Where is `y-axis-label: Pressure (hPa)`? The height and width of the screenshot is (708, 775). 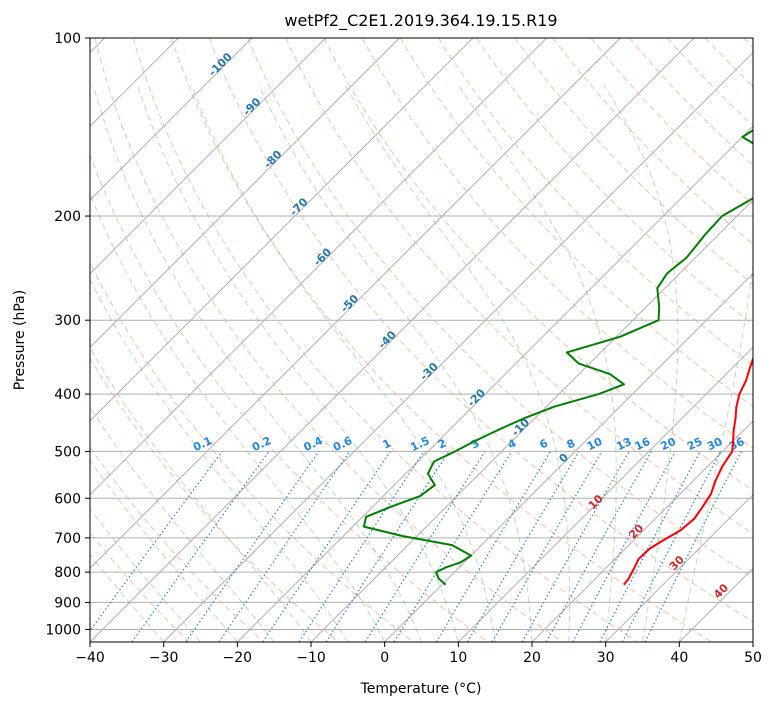 y-axis-label: Pressure (hPa) is located at coordinates (20, 340).